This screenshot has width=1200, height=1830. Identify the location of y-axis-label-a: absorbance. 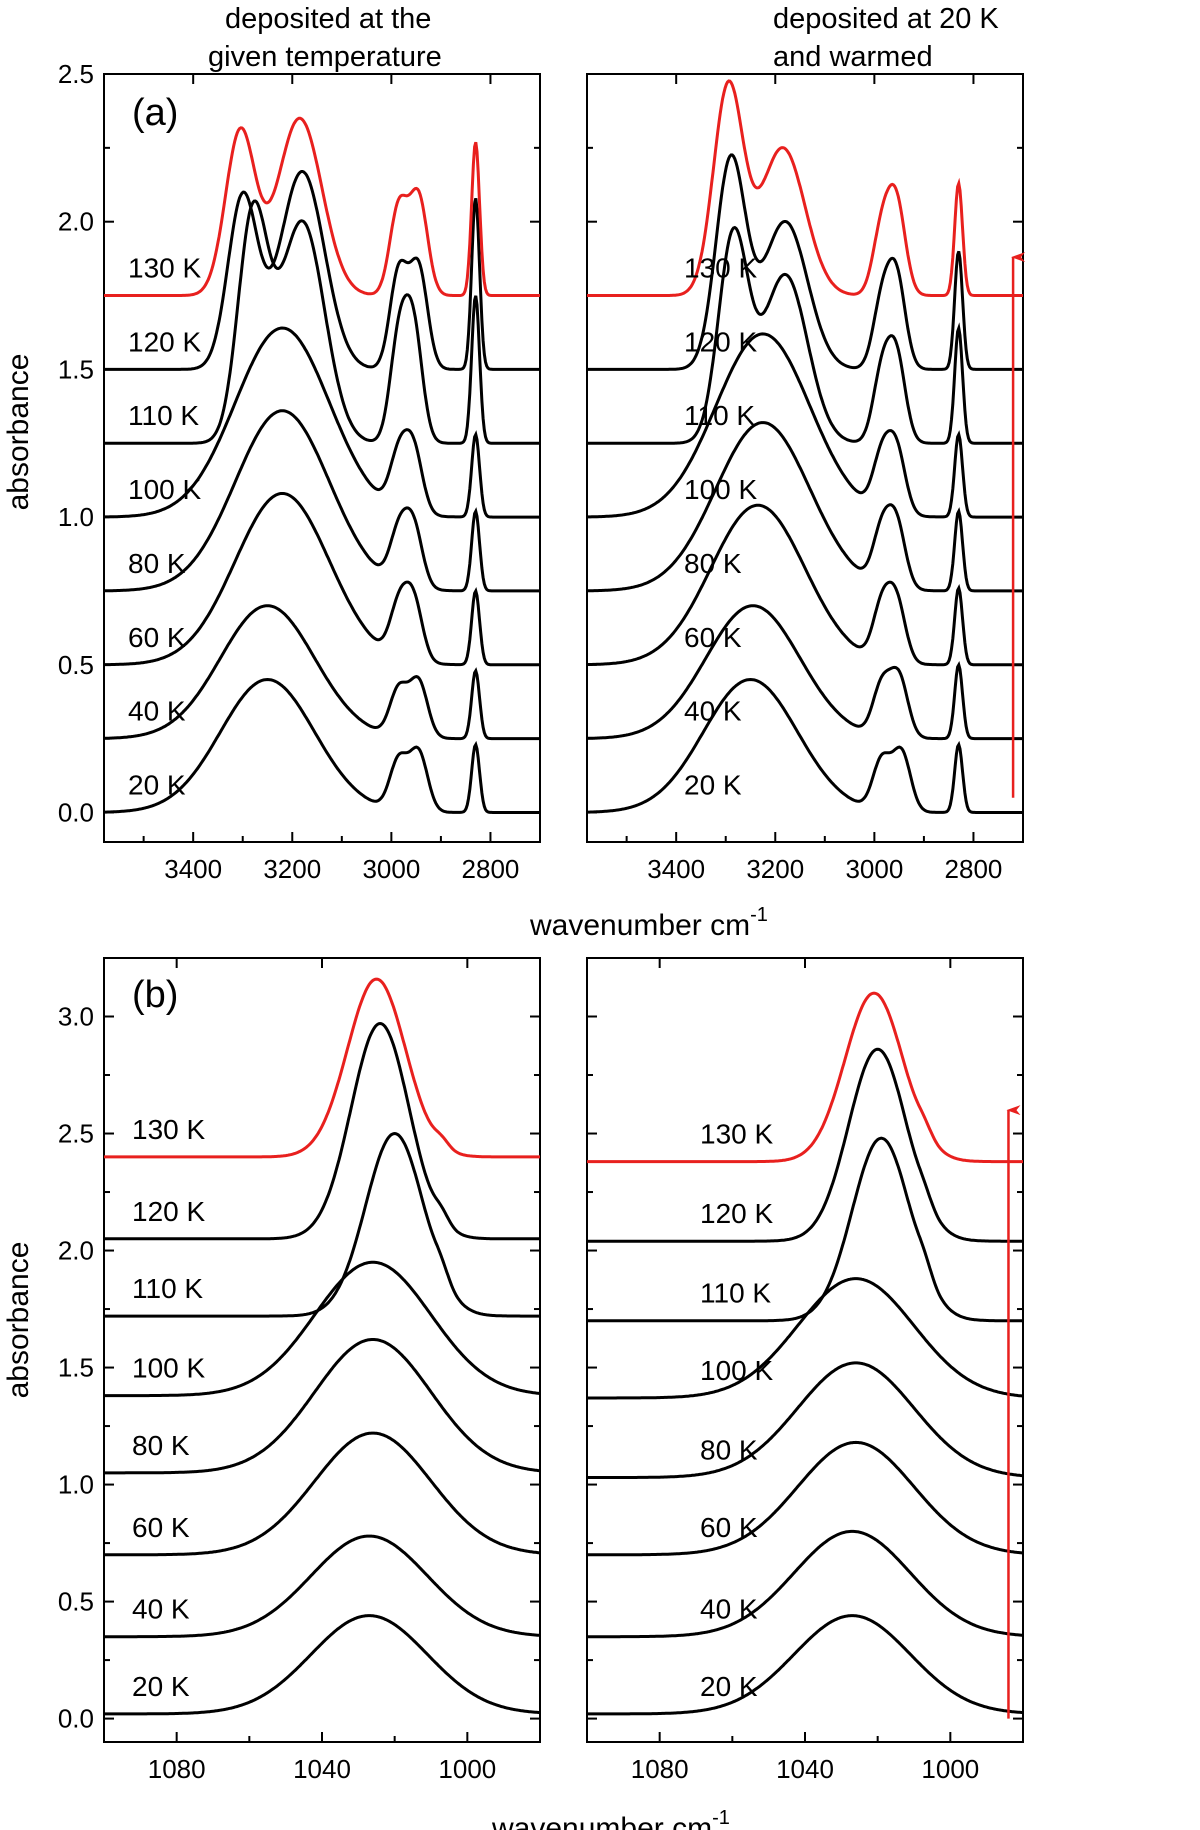
(18, 432).